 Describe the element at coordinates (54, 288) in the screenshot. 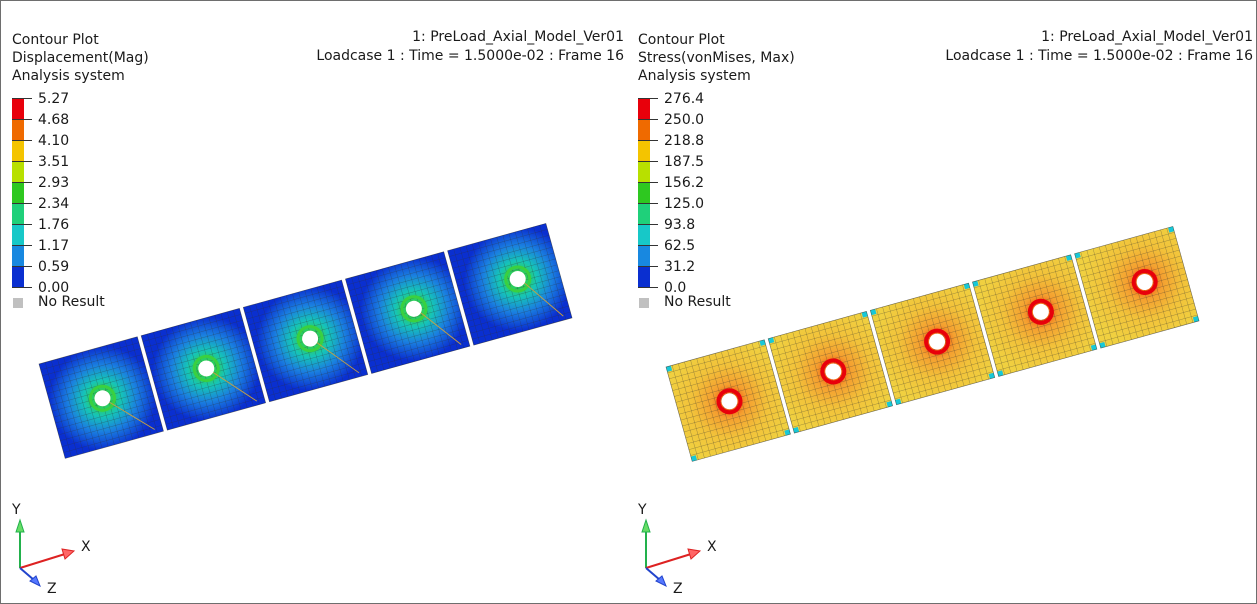

I see `legend-label: 0.00` at that location.